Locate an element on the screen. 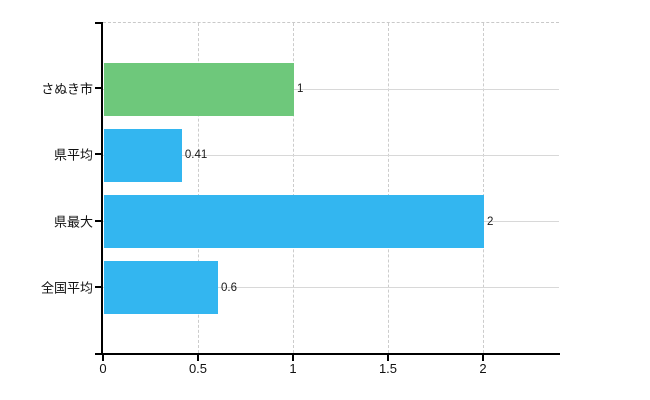 This screenshot has height=400, width=650. category-label: 全国平均 is located at coordinates (66, 288).